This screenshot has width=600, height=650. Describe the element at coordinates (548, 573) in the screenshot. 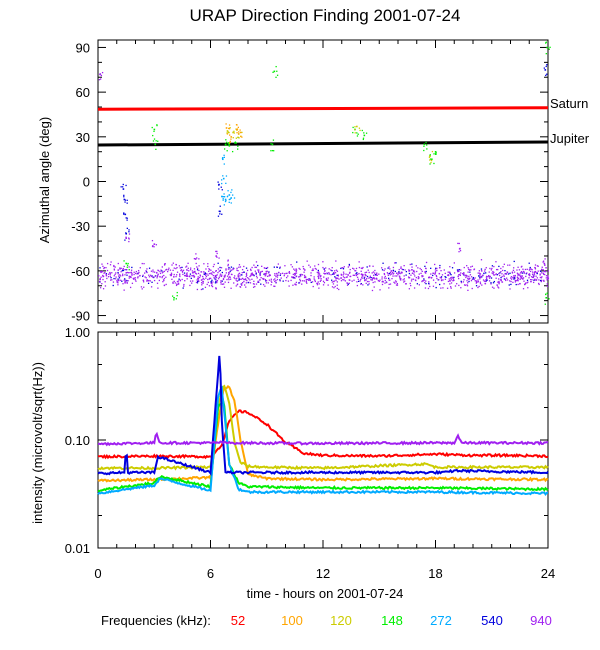

I see `intensity-xtick-label: 24` at that location.